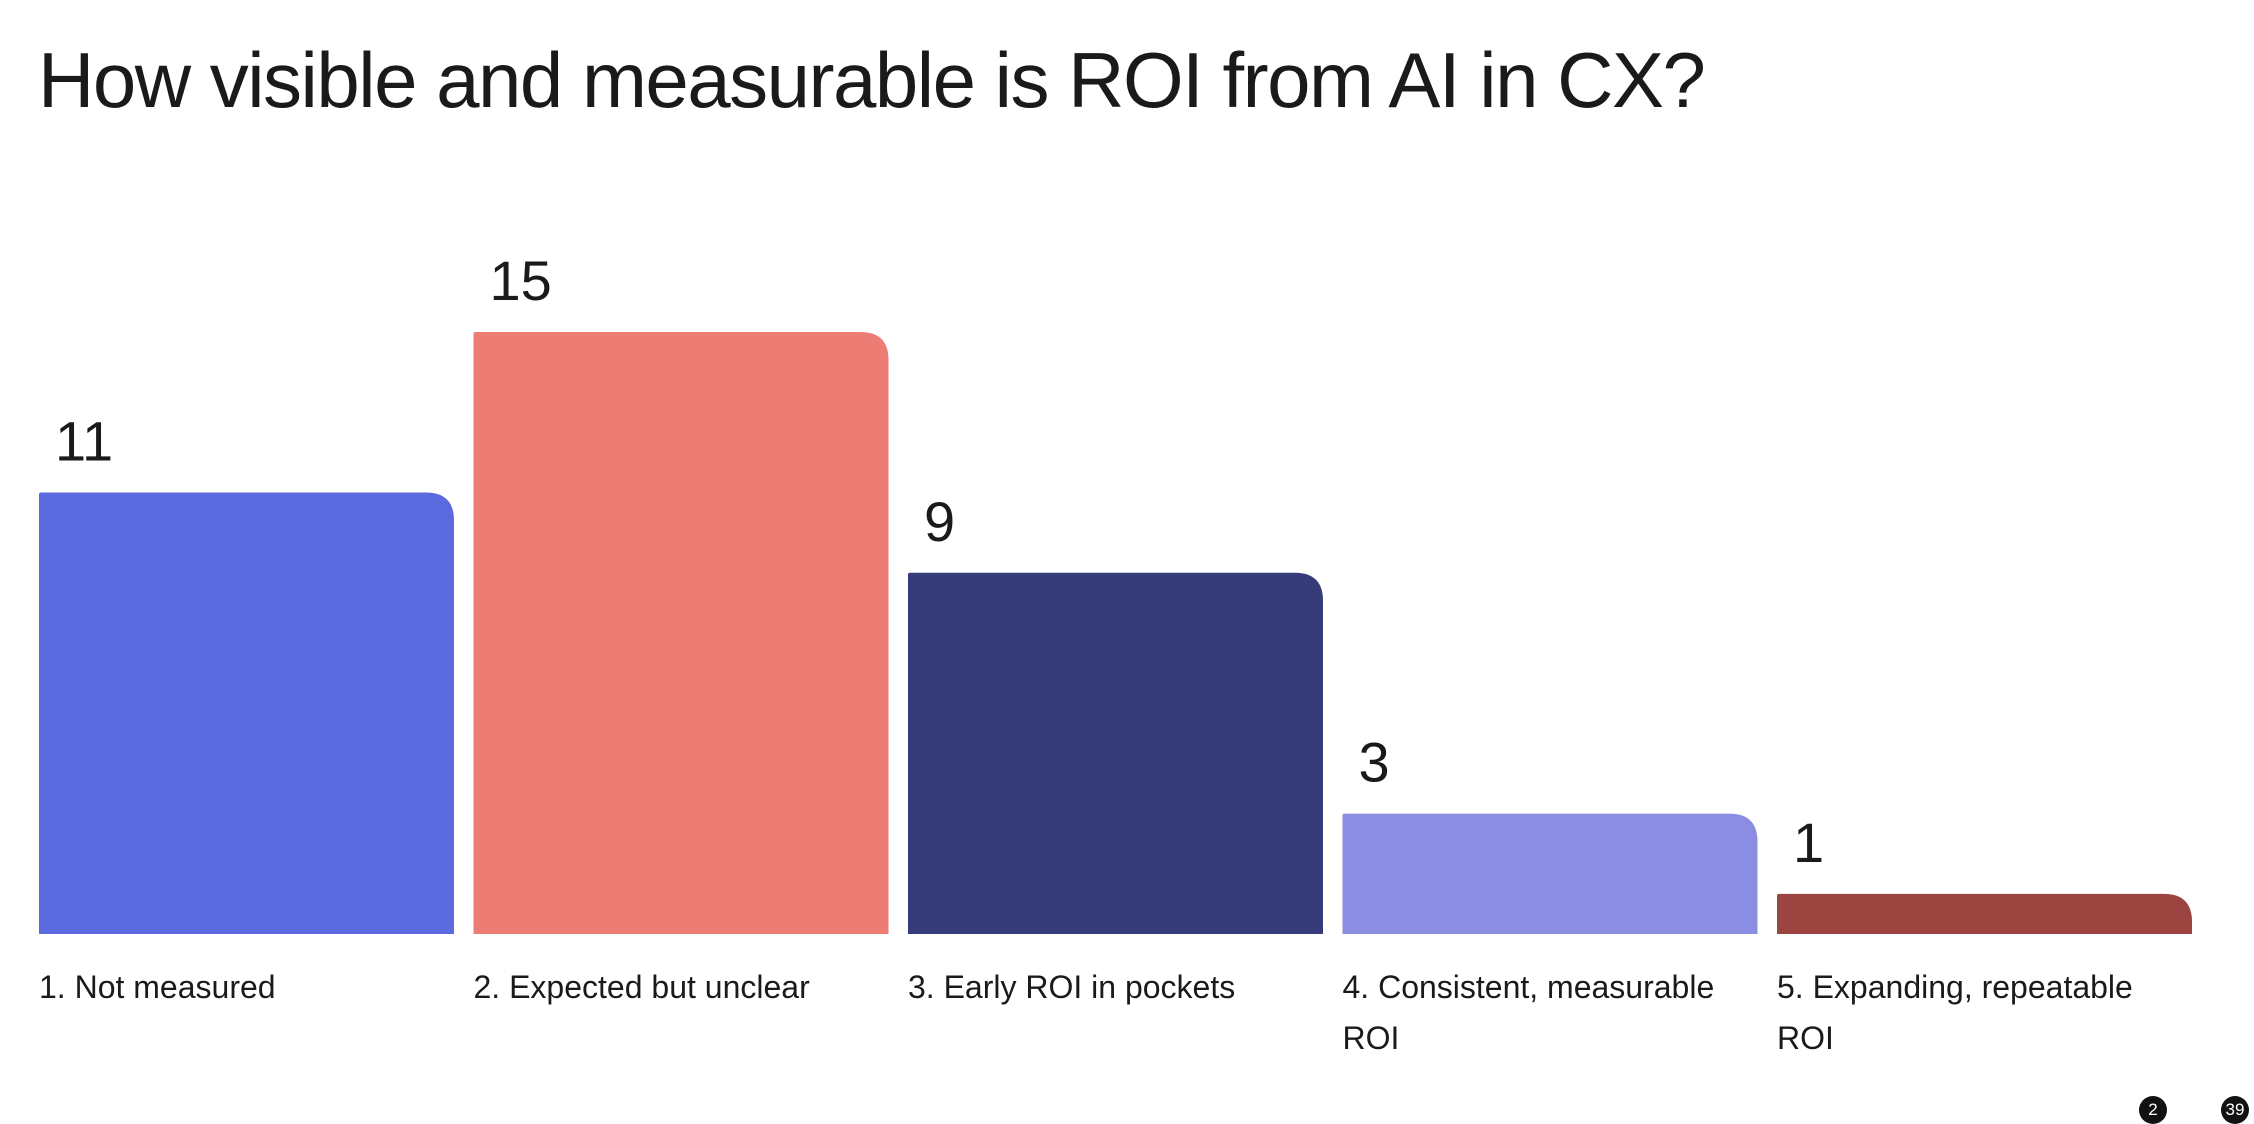  I want to click on category-label-3: 3. Early ROI in pockets, so click(1072, 987).